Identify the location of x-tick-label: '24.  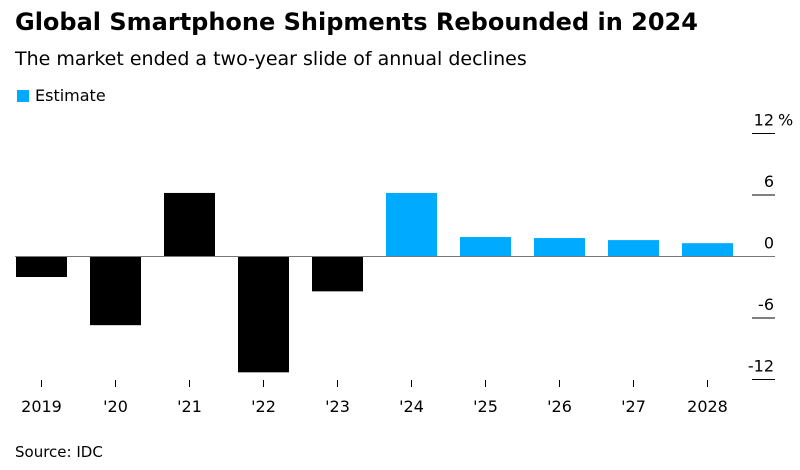
(411, 406).